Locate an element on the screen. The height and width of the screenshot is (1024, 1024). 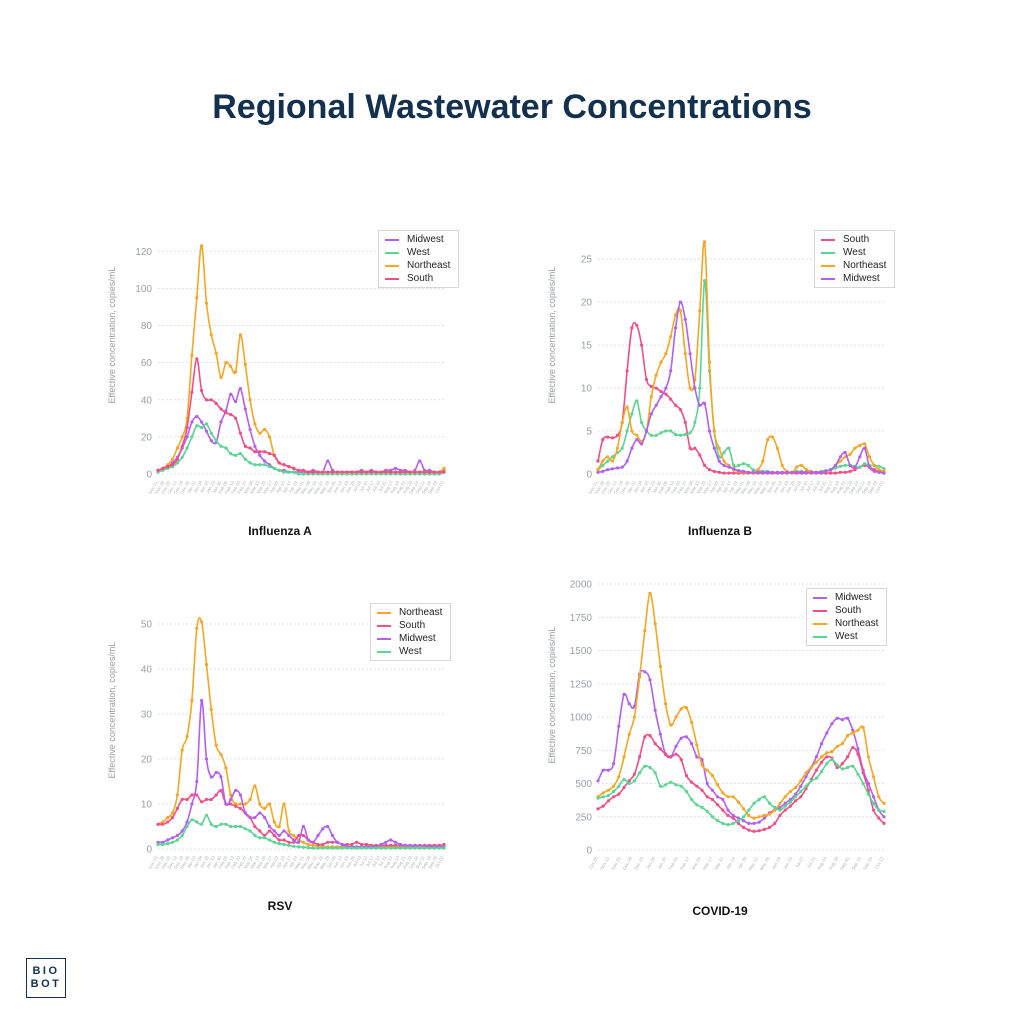
logo-line-2: BOT is located at coordinates (46, 984).